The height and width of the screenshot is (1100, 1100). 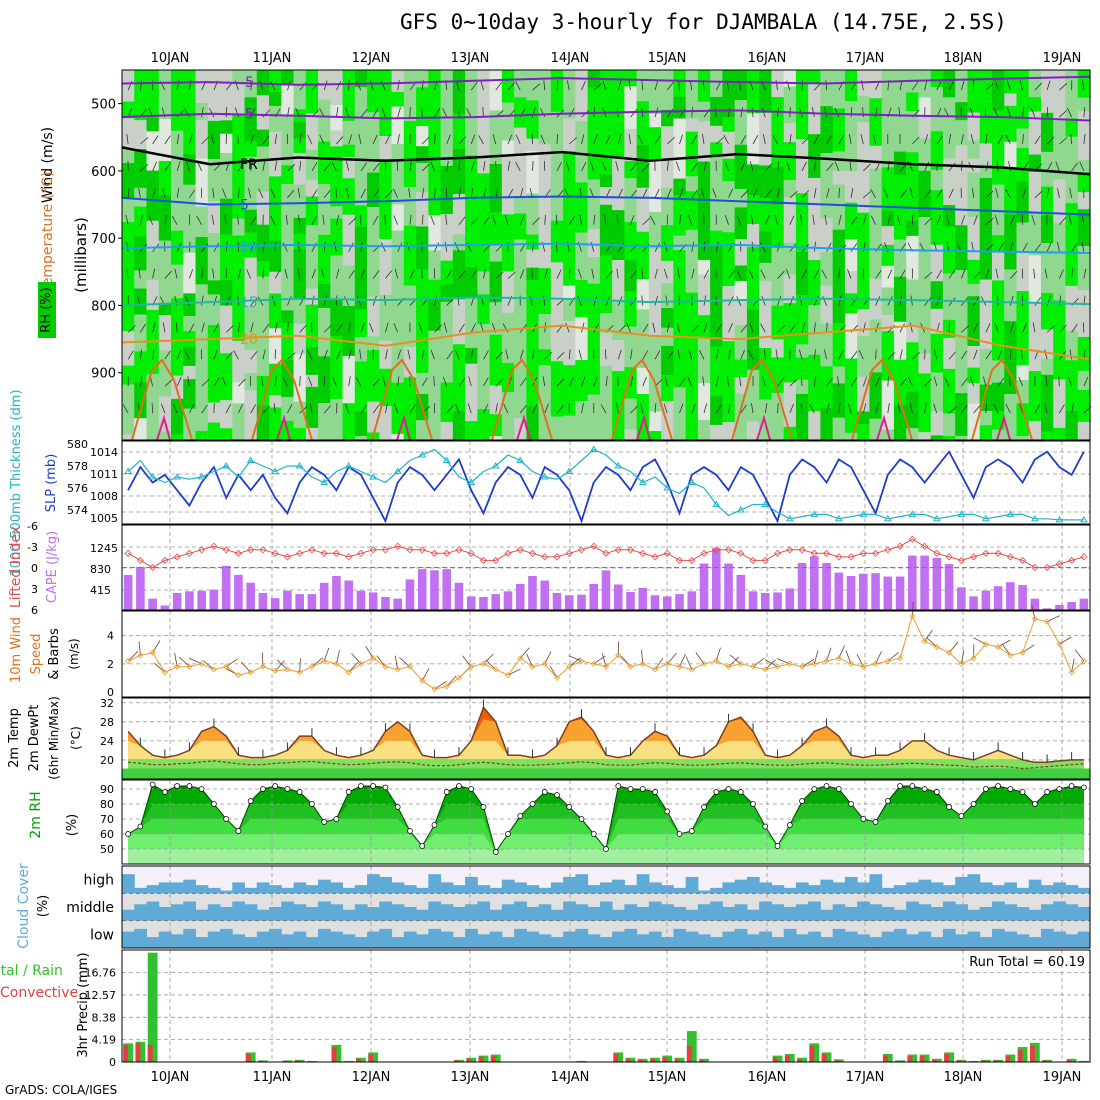 What do you see at coordinates (34, 589) in the screenshot?
I see `li-tick-label: 3` at bounding box center [34, 589].